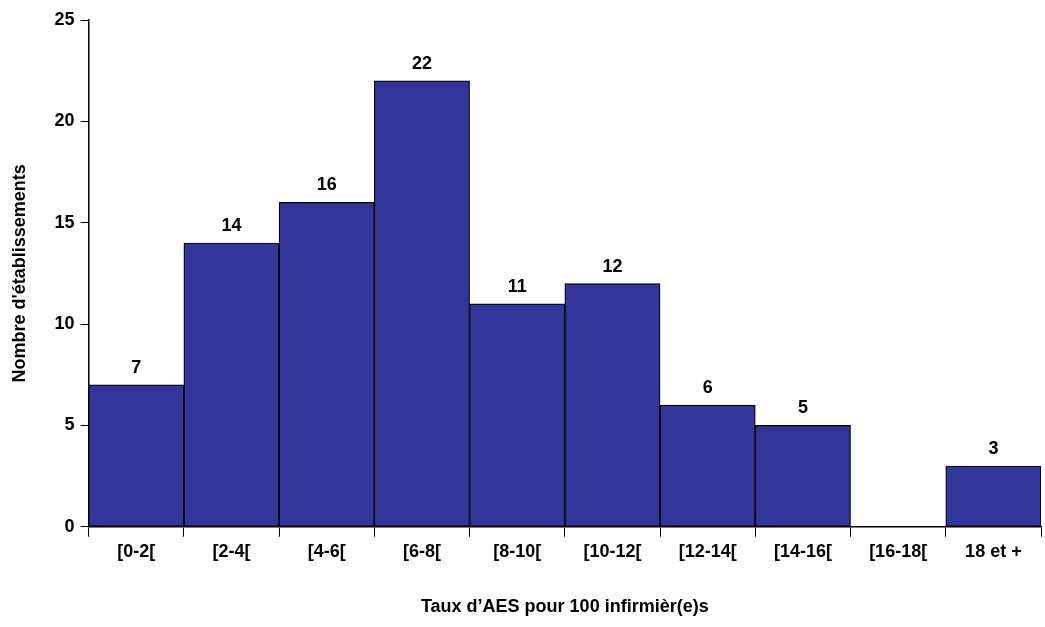 The image size is (1045, 627). I want to click on data-label: 11, so click(517, 285).